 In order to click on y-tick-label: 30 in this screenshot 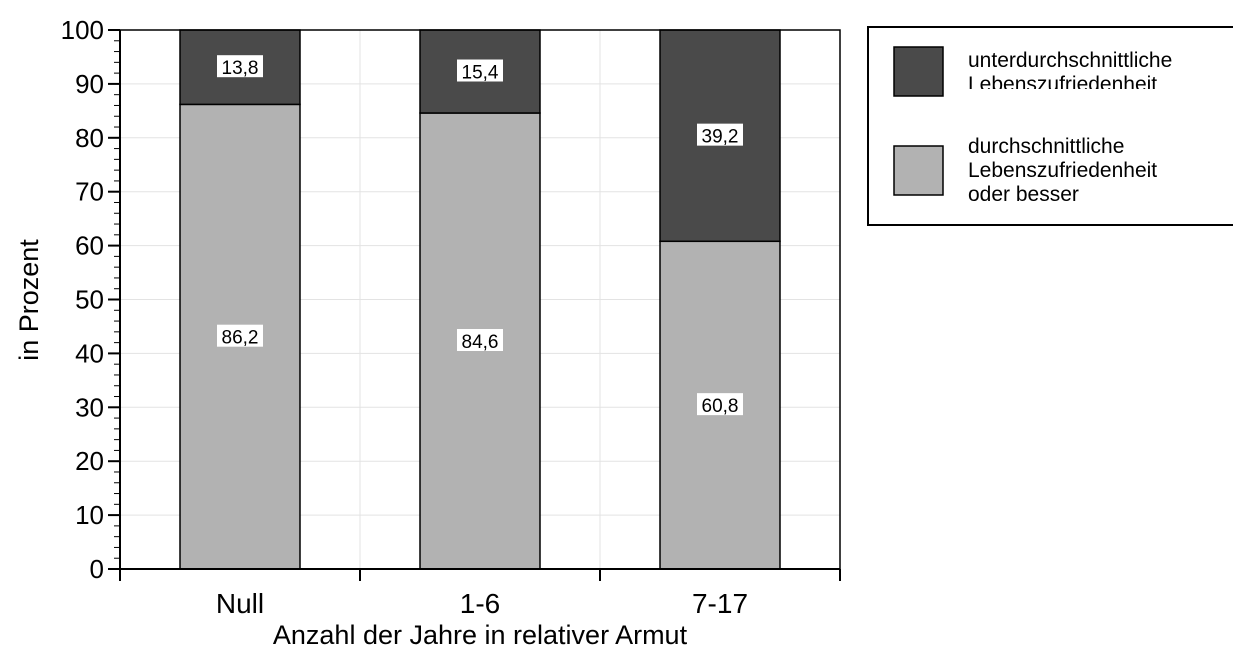, I will do `click(89, 407)`.